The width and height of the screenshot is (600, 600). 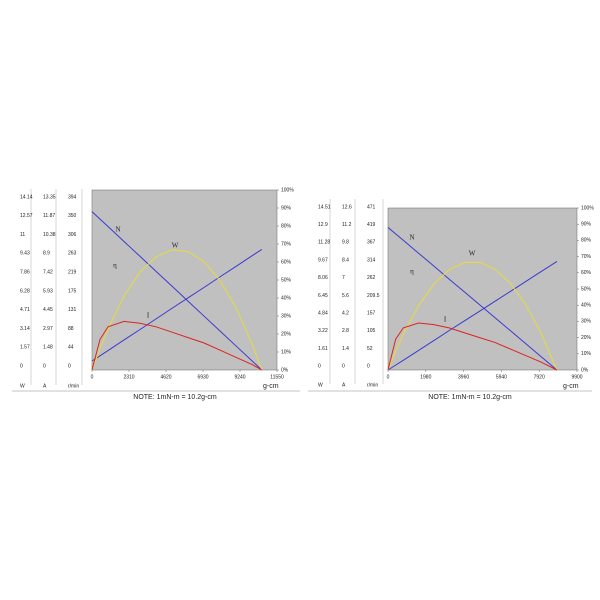 I want to click on note: NOTE: 1mN-m = 10.2g-cm, so click(x=175, y=397).